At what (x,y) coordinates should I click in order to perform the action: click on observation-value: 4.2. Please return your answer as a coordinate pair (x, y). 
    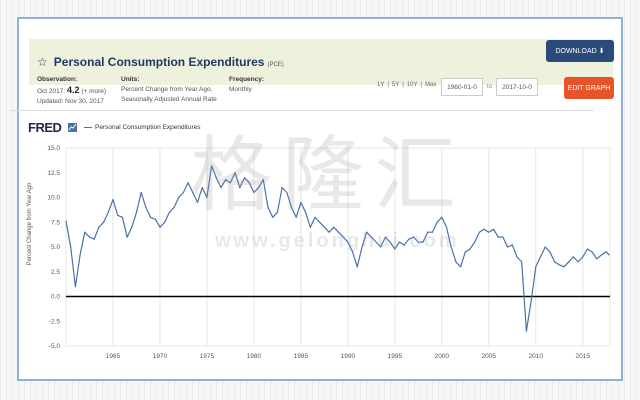
    Looking at the image, I should click on (73, 90).